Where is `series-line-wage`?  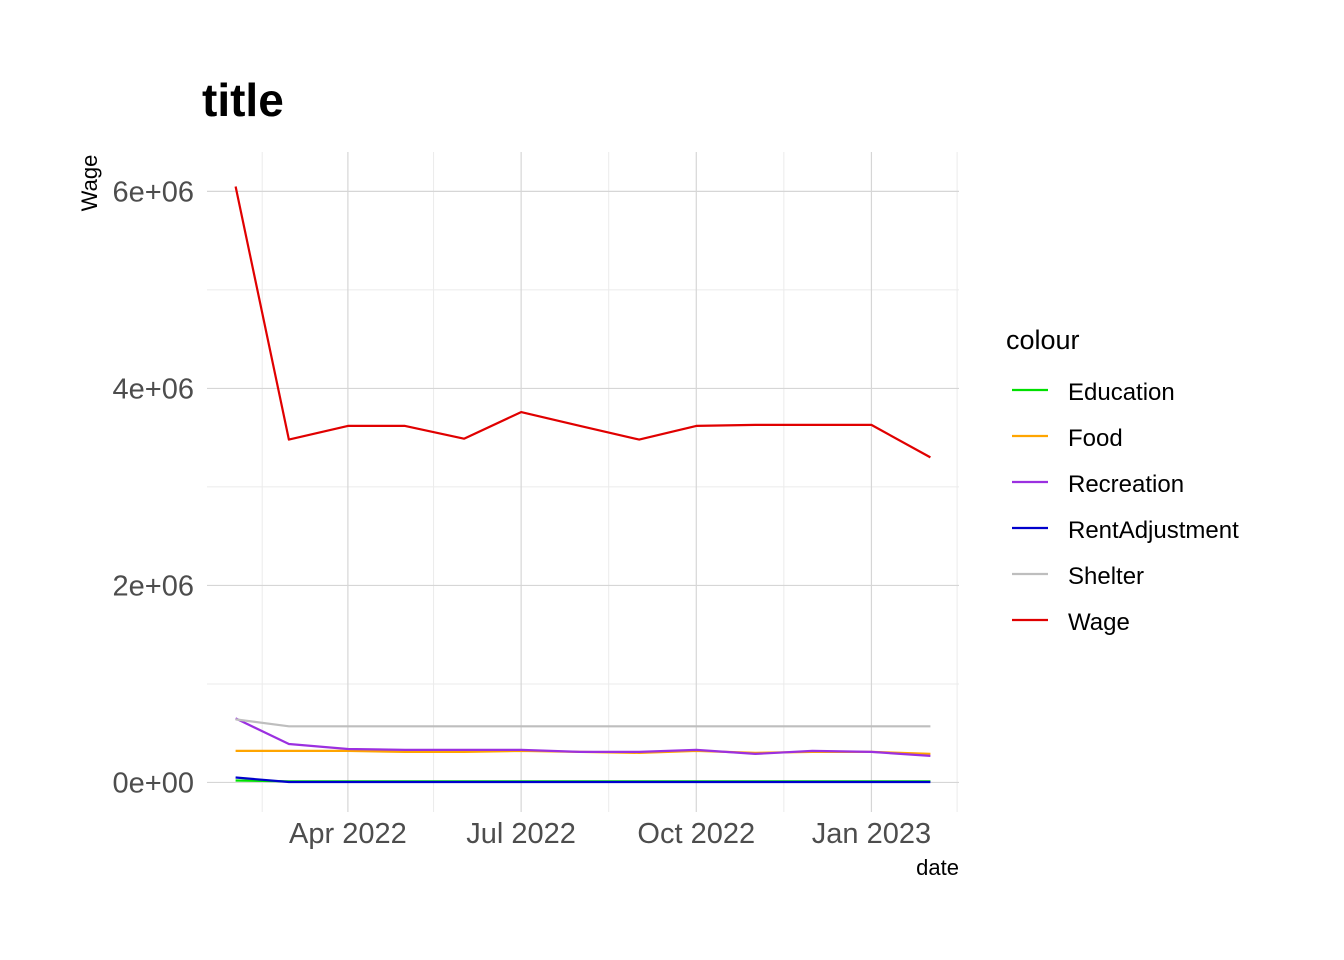
series-line-wage is located at coordinates (582, 322).